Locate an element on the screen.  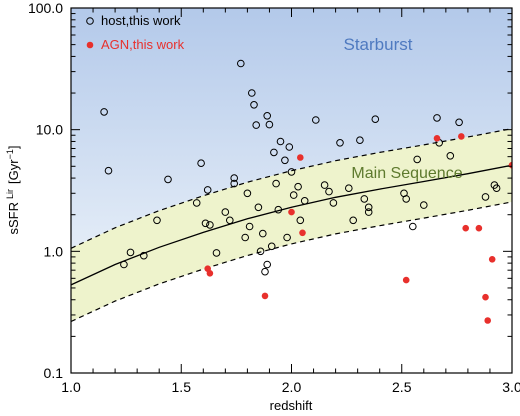
legend-host-marker is located at coordinates (90, 21).